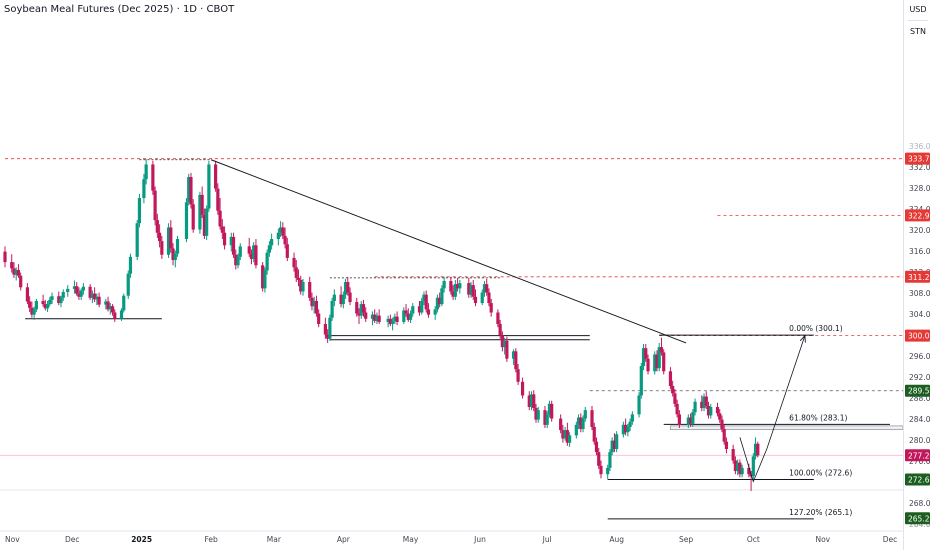  I want to click on x-tick-9: Aug, so click(616, 539).